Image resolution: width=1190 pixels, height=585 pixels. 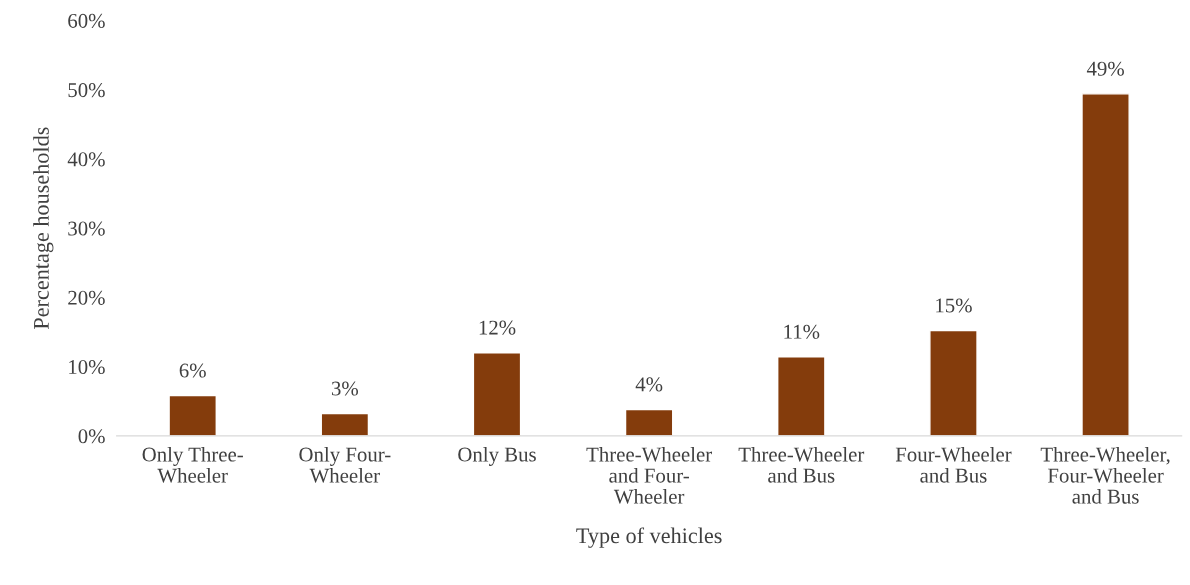 What do you see at coordinates (87, 367) in the screenshot?
I see `y-tick-label: 10%` at bounding box center [87, 367].